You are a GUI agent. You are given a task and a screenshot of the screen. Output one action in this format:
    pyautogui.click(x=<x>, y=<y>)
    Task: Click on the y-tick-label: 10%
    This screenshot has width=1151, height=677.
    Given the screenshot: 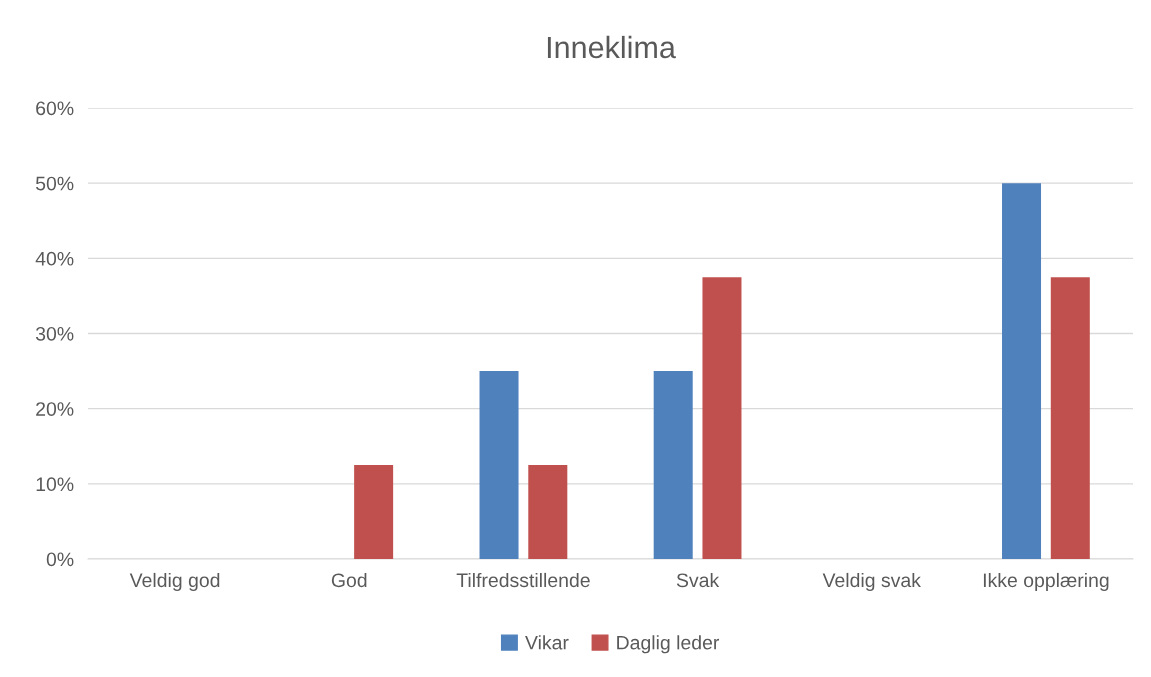 What is the action you would take?
    pyautogui.click(x=55, y=484)
    